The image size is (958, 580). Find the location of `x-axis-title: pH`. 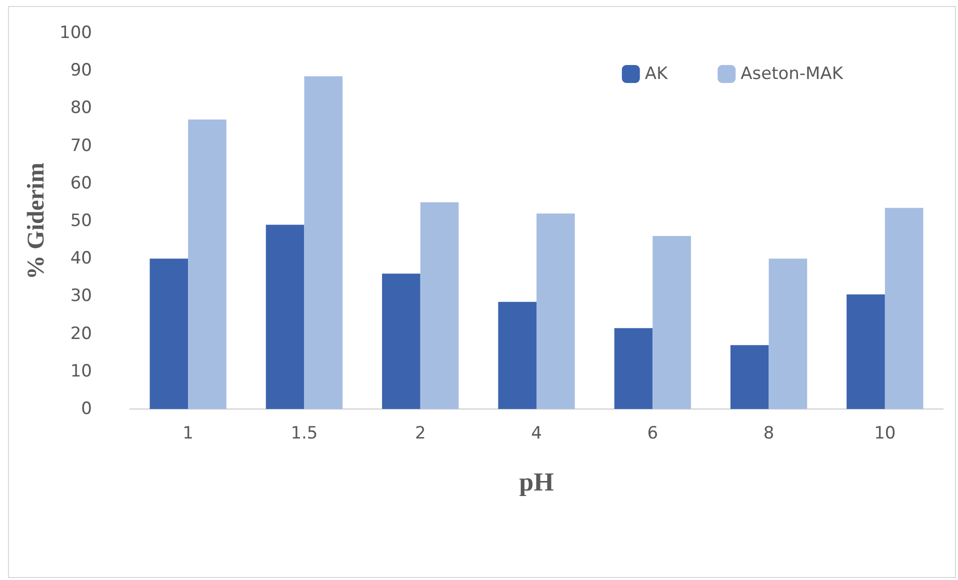

x-axis-title: pH is located at coordinates (536, 482).